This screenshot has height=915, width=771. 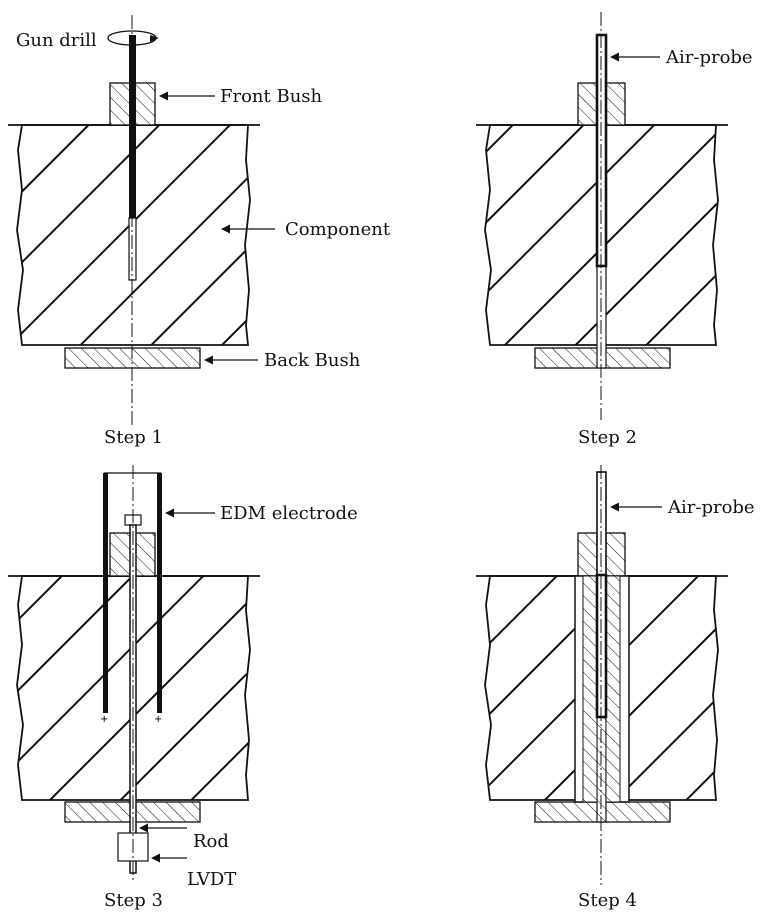 I want to click on rotation-arrow-icon, so click(x=133, y=38).